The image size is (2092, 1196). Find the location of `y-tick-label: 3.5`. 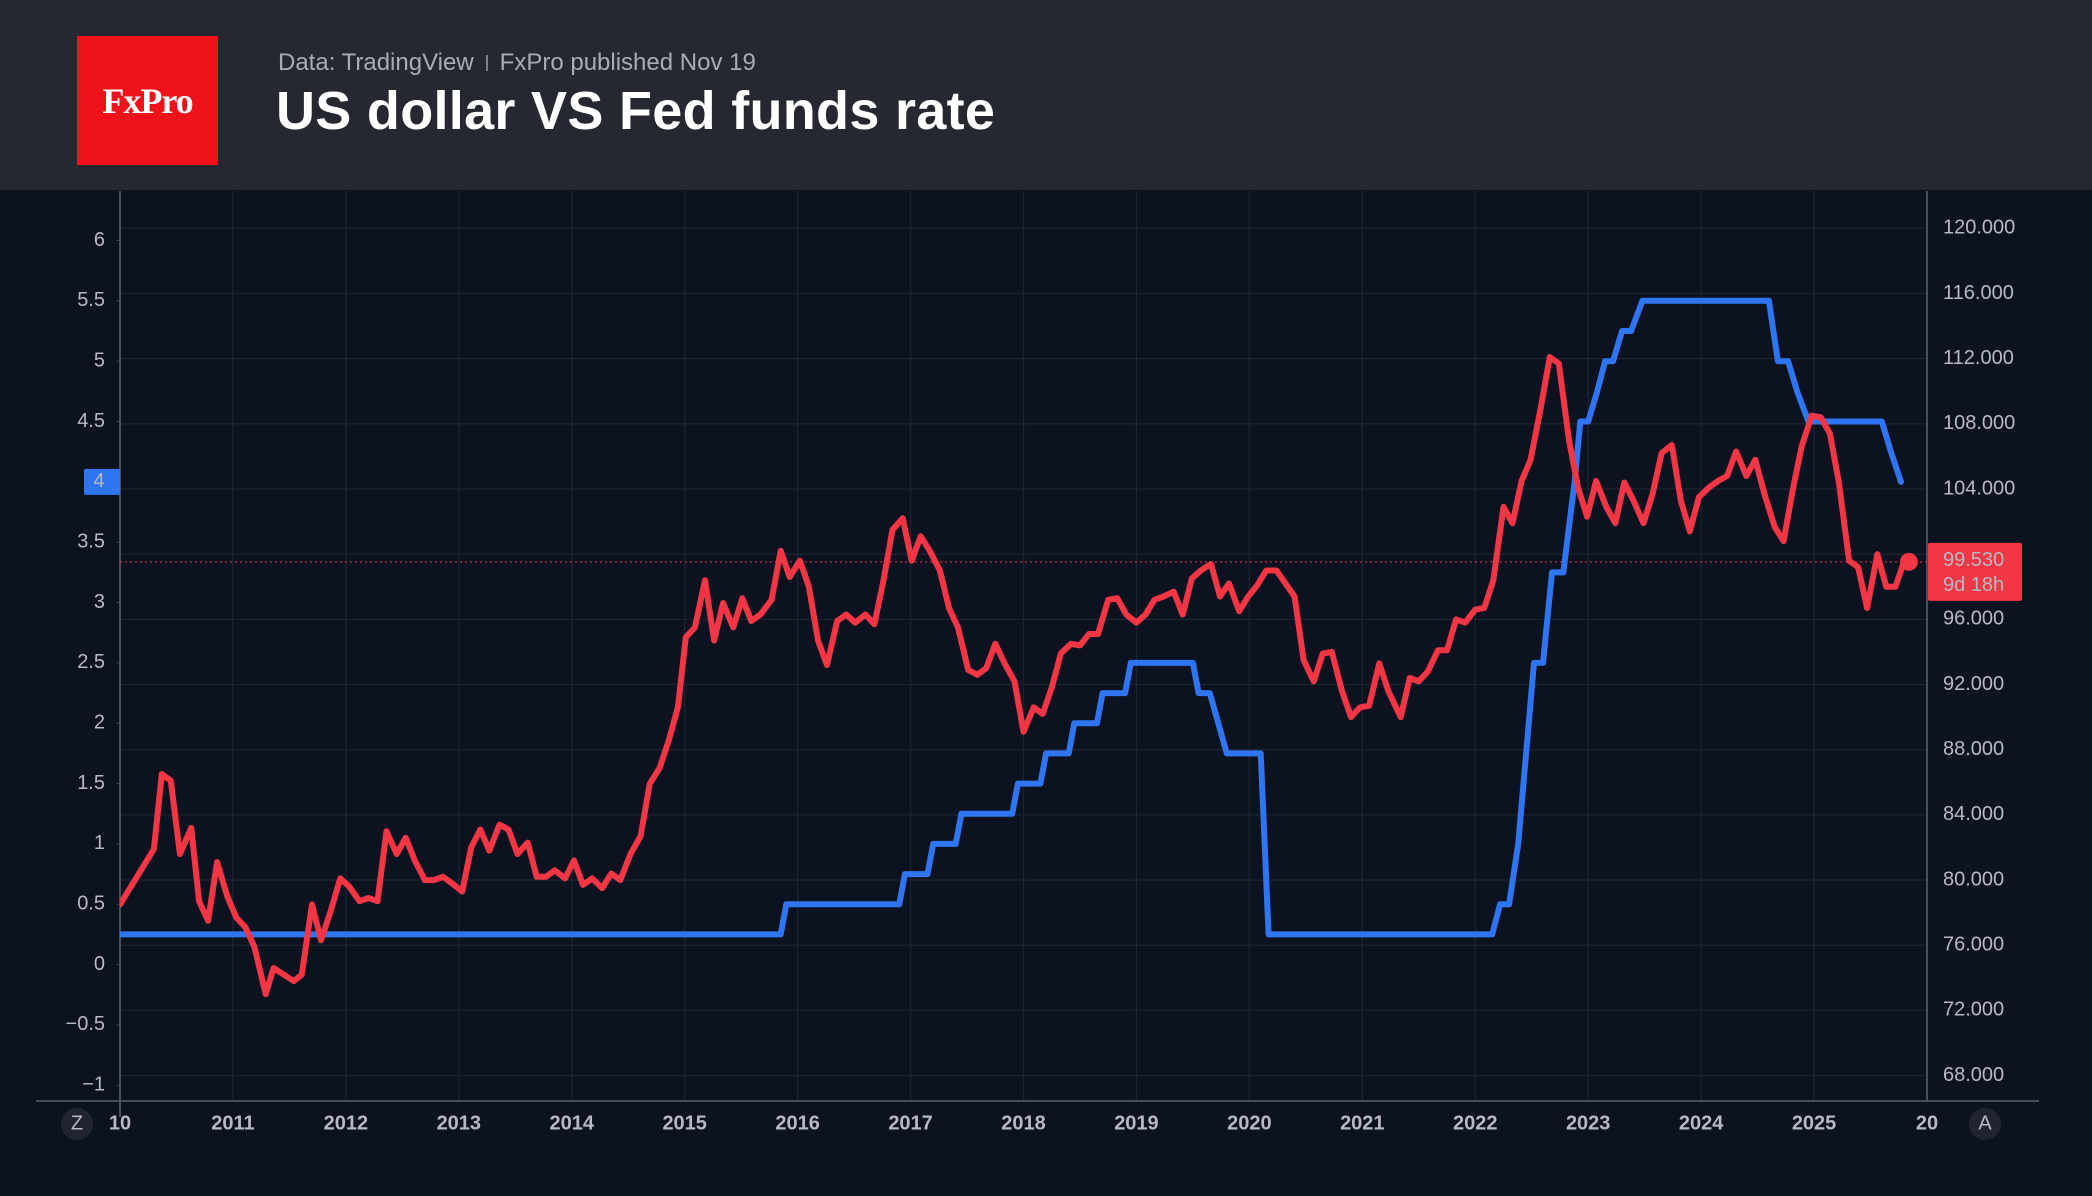

y-tick-label: 3.5 is located at coordinates (91, 541).